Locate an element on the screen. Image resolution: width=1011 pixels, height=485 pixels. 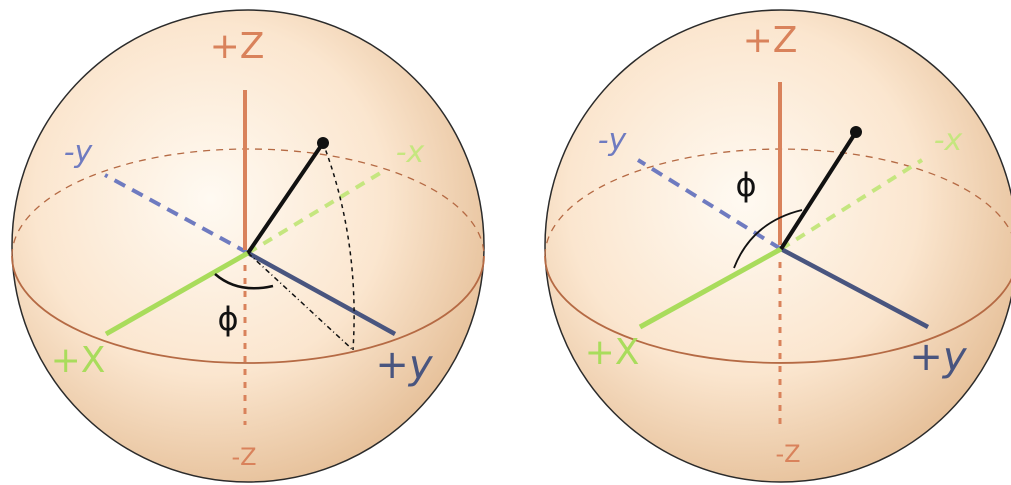
left-phi-arc is located at coordinates (244, 281).